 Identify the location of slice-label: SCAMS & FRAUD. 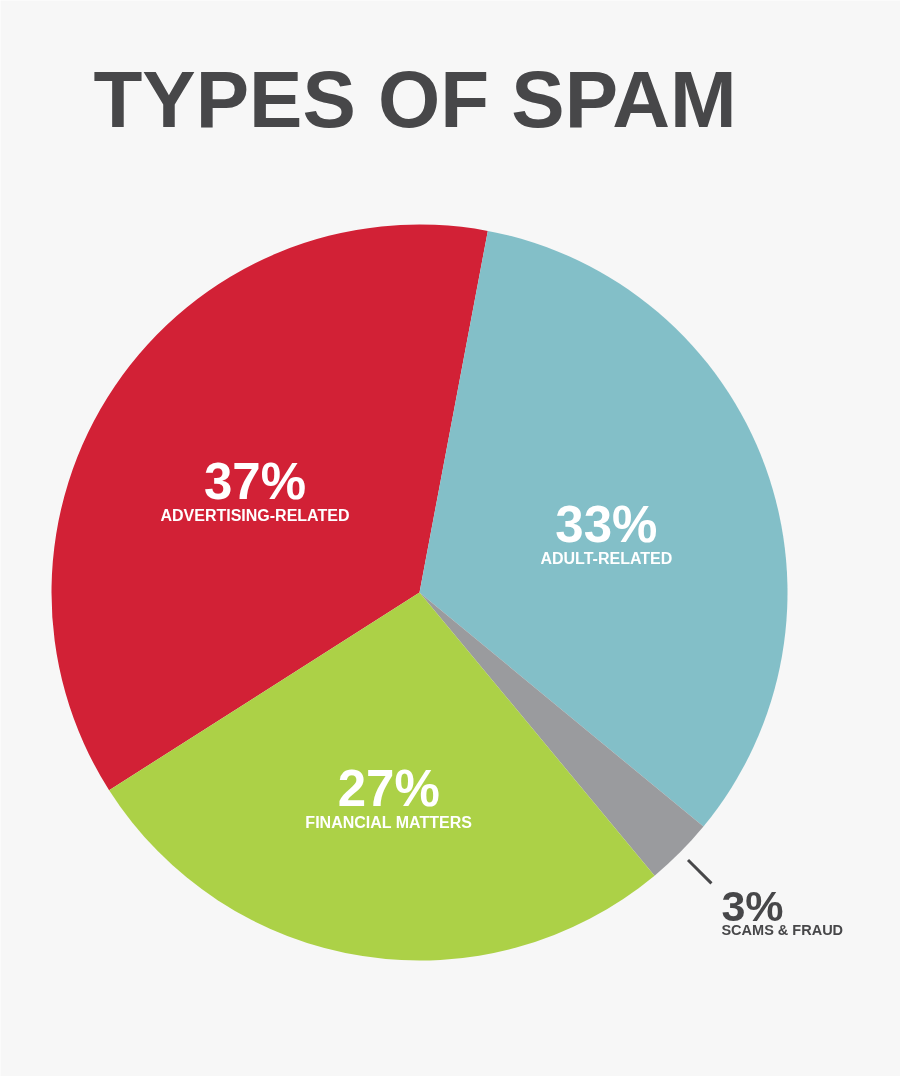
(782, 930).